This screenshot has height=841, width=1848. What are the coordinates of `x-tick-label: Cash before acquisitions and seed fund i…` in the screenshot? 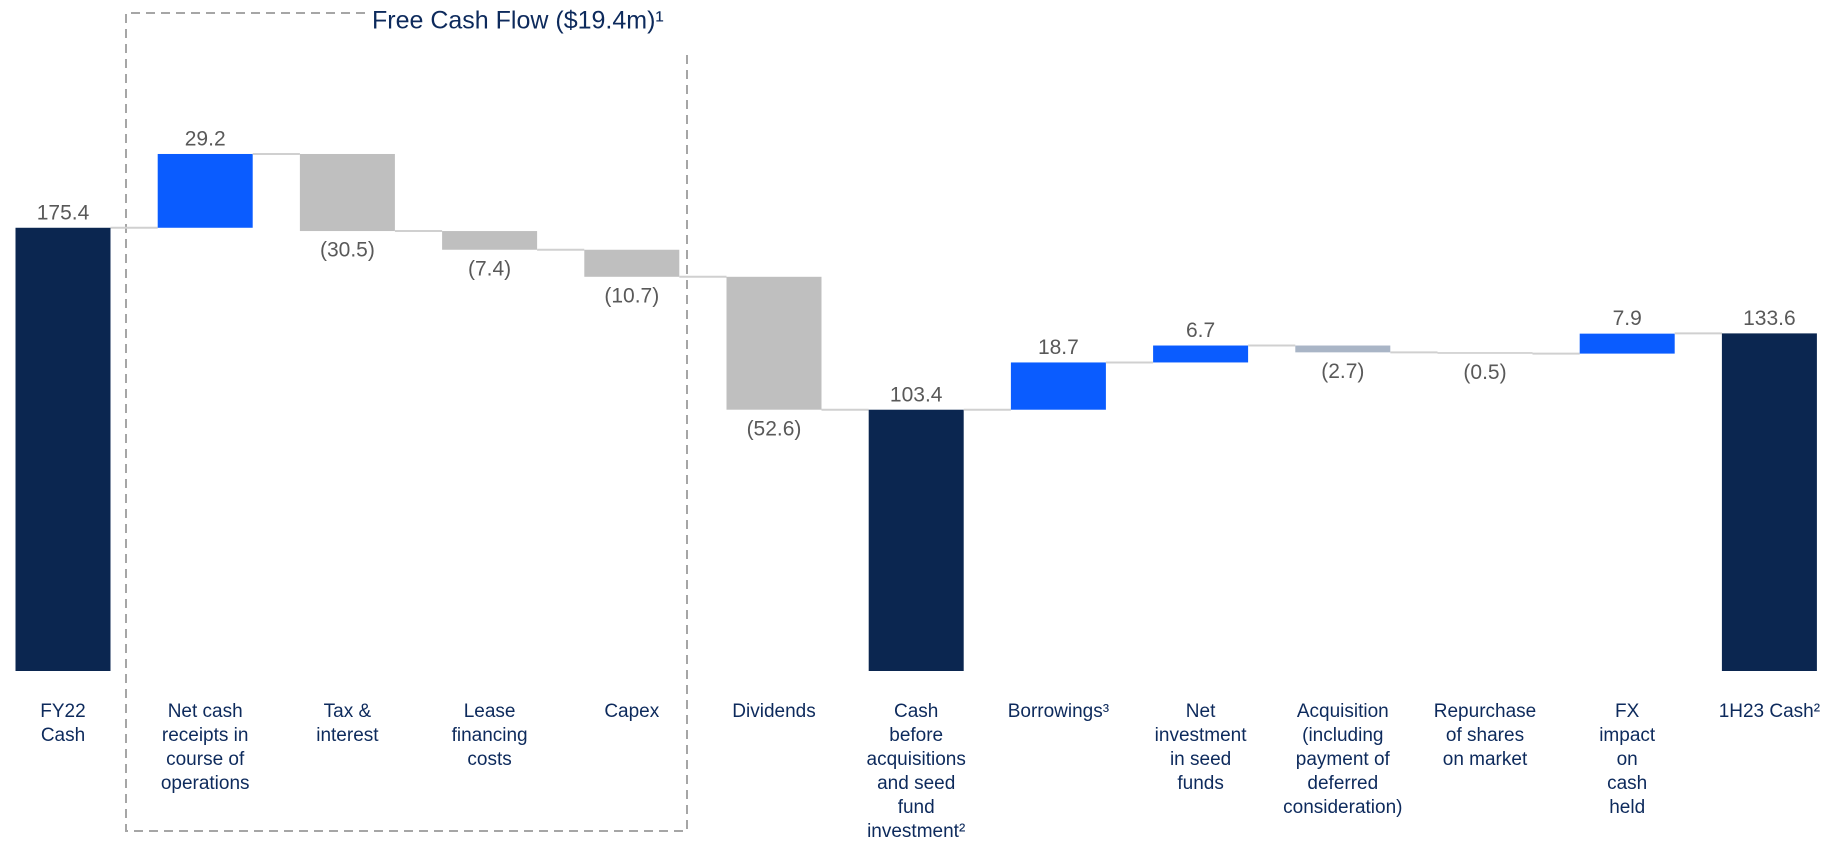 It's located at (916, 771).